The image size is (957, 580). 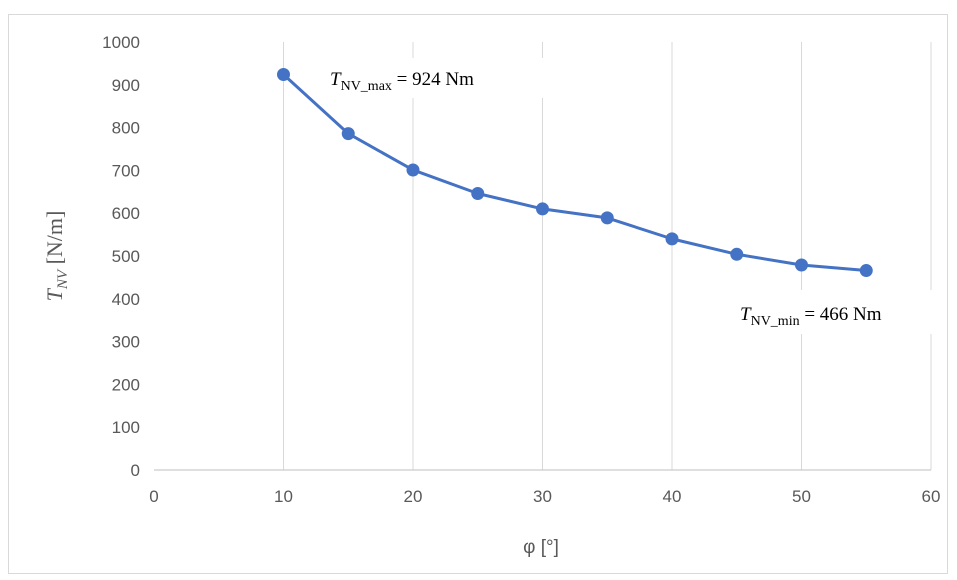 What do you see at coordinates (931, 496) in the screenshot?
I see `x-tick-label: 60` at bounding box center [931, 496].